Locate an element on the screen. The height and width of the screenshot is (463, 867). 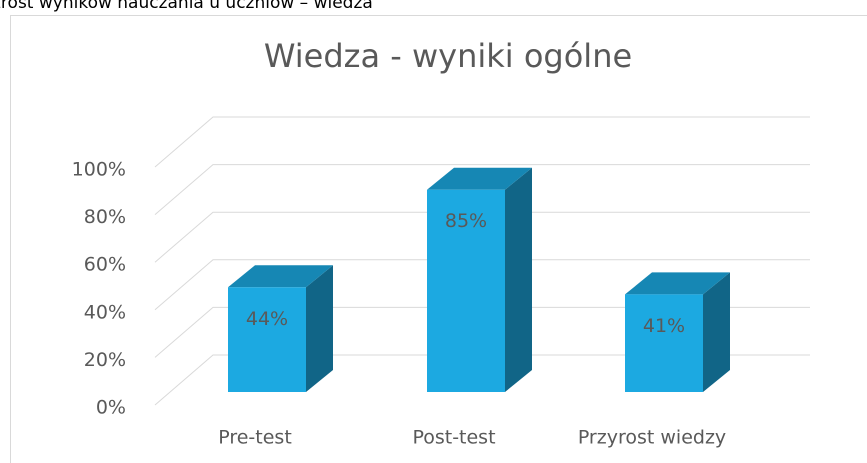
y-tick-label: 0% is located at coordinates (111, 408).